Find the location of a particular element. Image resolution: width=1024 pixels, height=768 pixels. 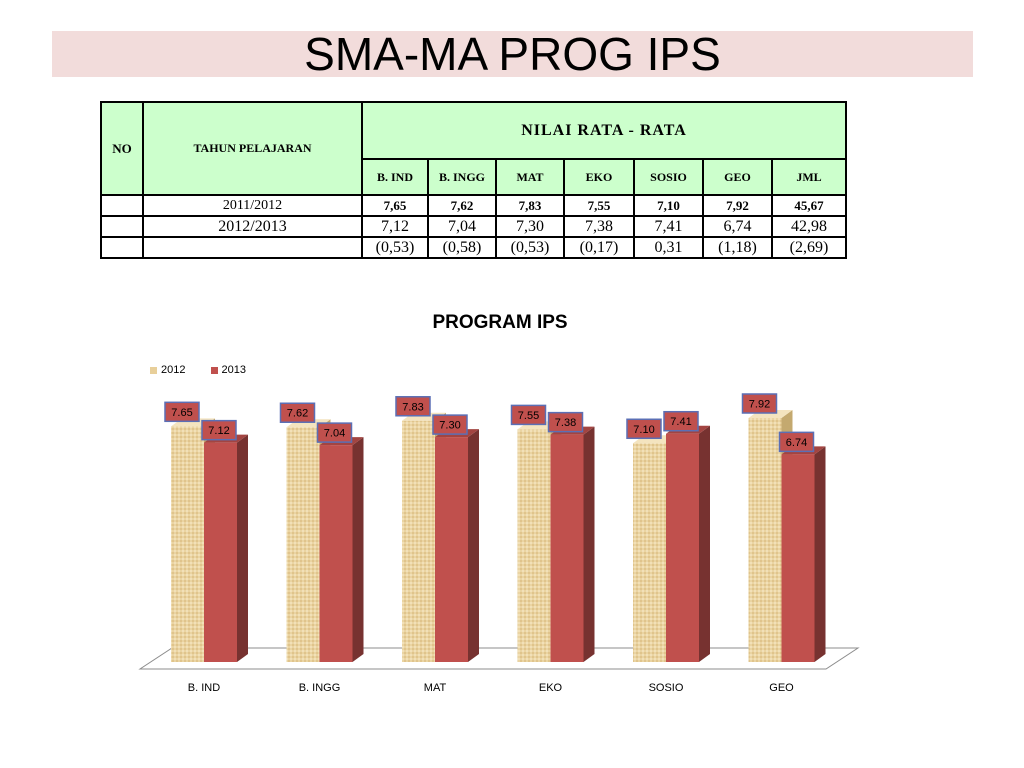

chart-legend: 2012 2013 is located at coordinates (209, 370).